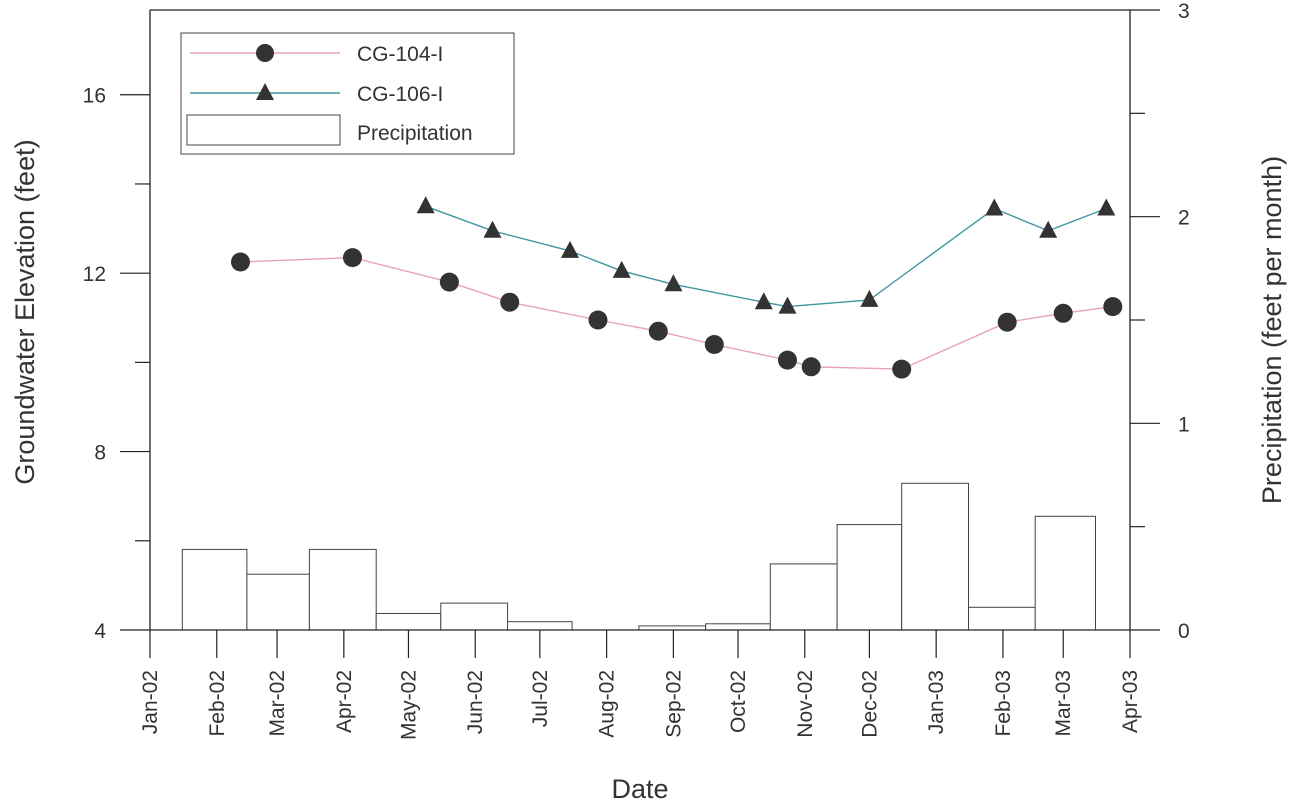 This screenshot has width=1311, height=810. What do you see at coordinates (738, 701) in the screenshot?
I see `x-tick-label: Oct-02` at bounding box center [738, 701].